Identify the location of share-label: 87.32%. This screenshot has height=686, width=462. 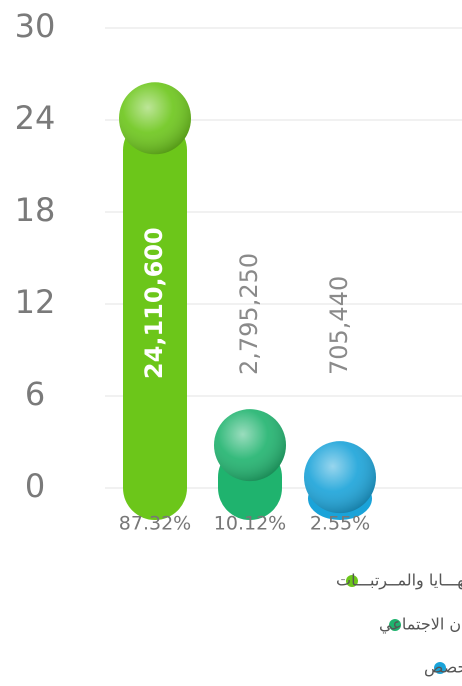
(155, 524).